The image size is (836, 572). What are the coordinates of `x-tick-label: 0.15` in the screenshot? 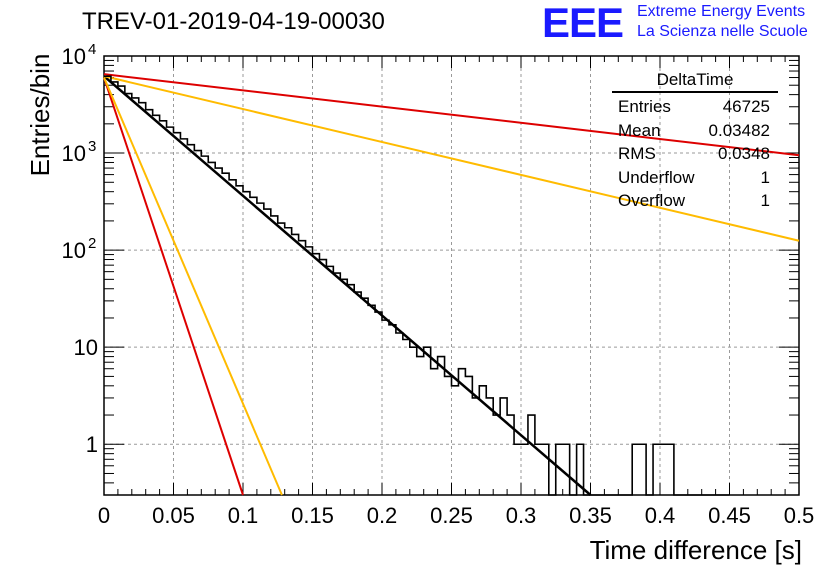 It's located at (312, 515).